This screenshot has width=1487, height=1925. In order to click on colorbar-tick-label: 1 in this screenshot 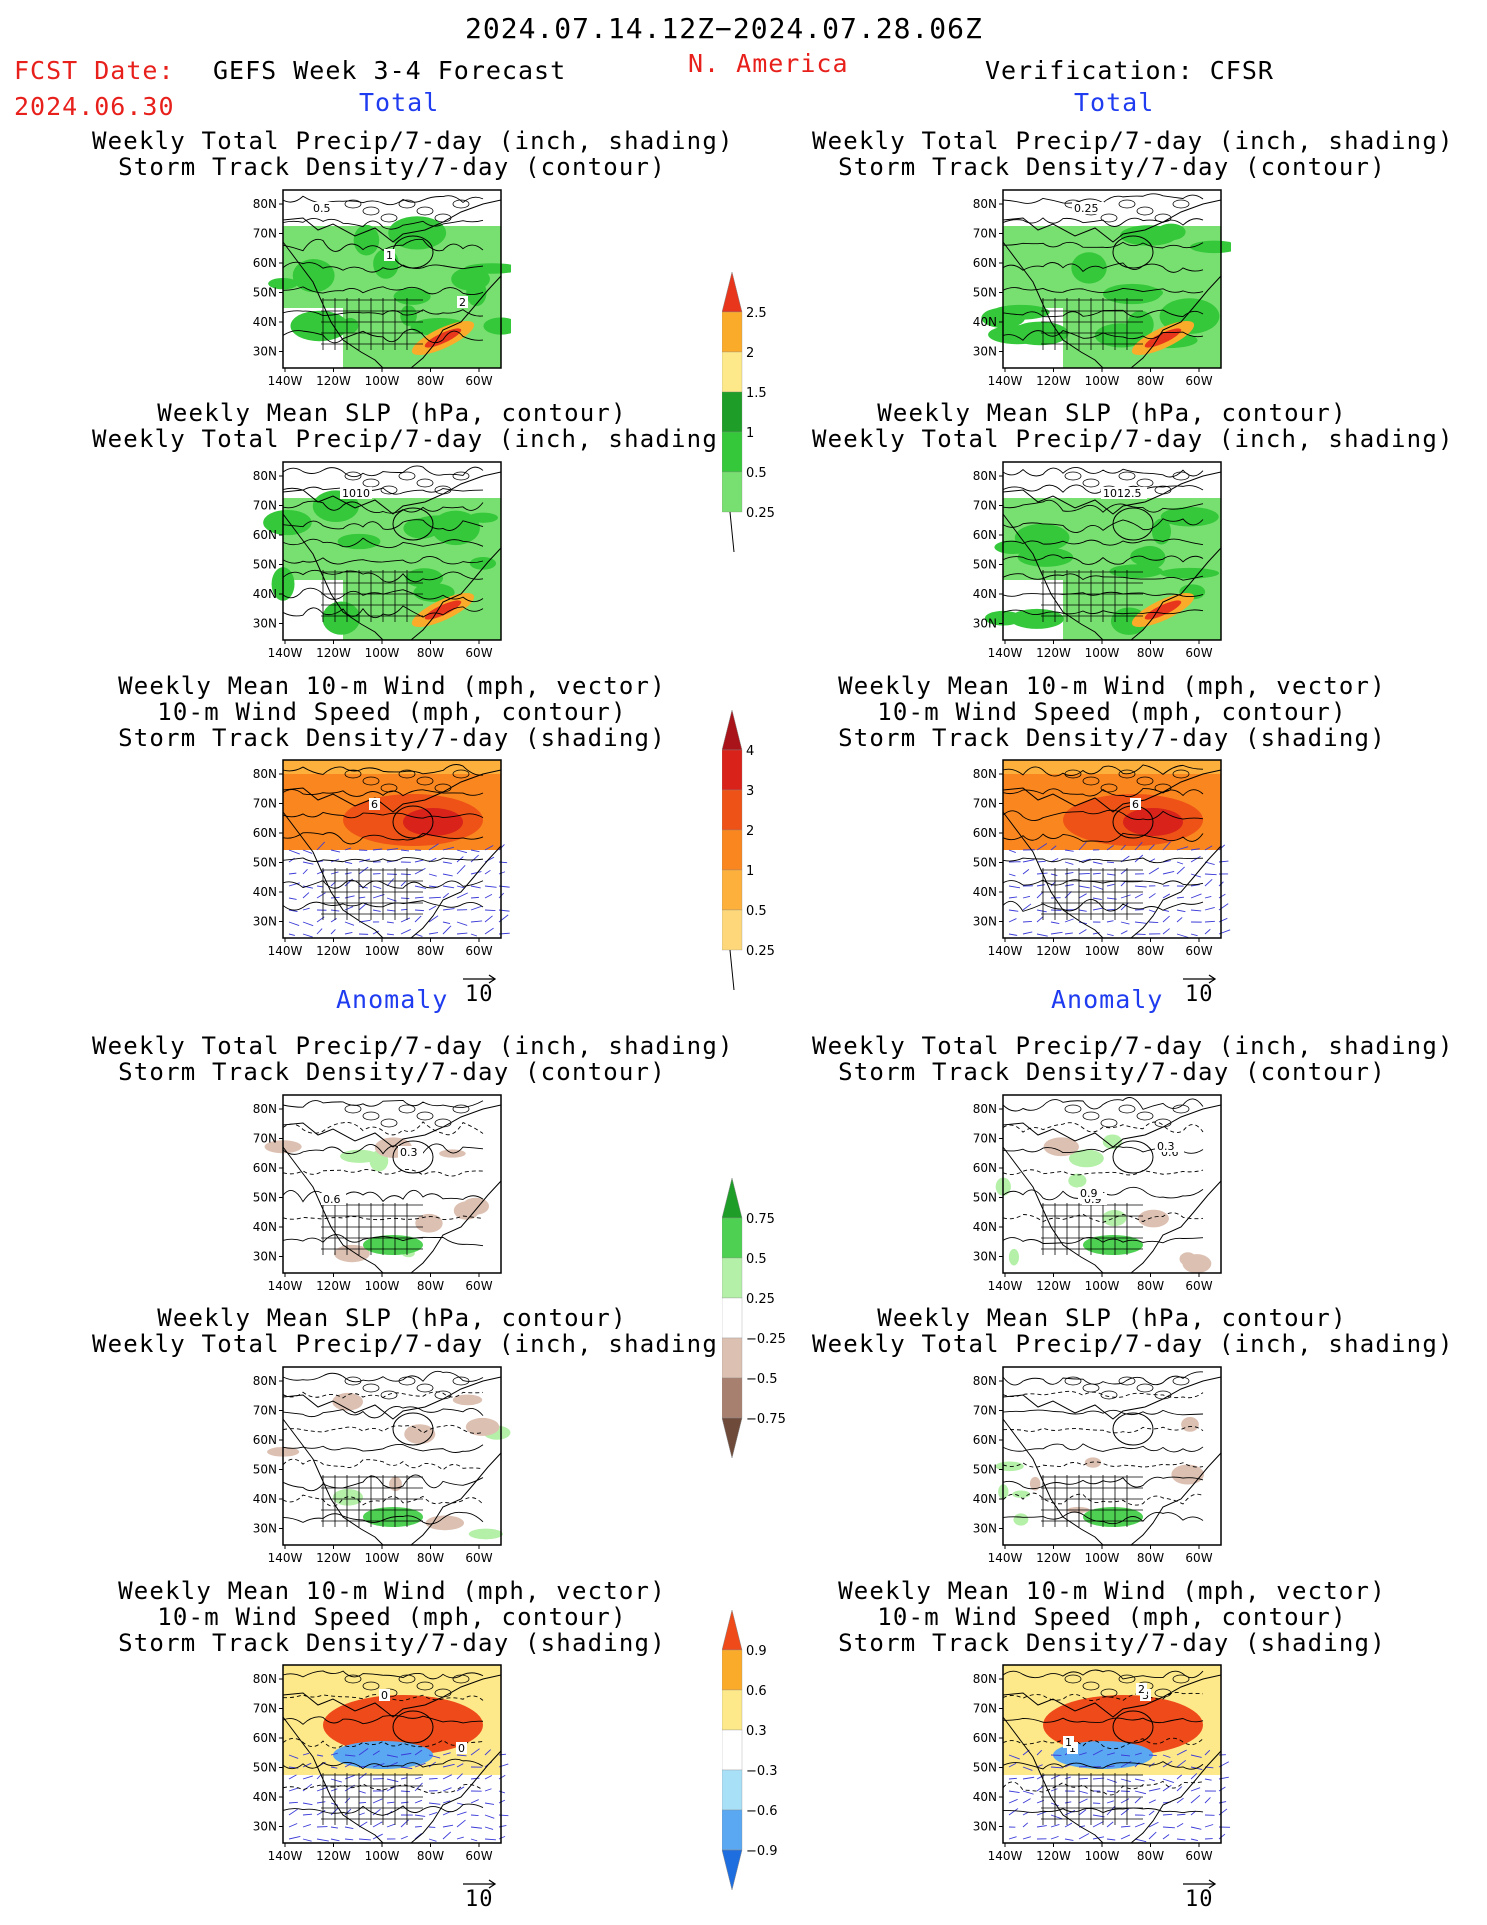, I will do `click(750, 871)`.